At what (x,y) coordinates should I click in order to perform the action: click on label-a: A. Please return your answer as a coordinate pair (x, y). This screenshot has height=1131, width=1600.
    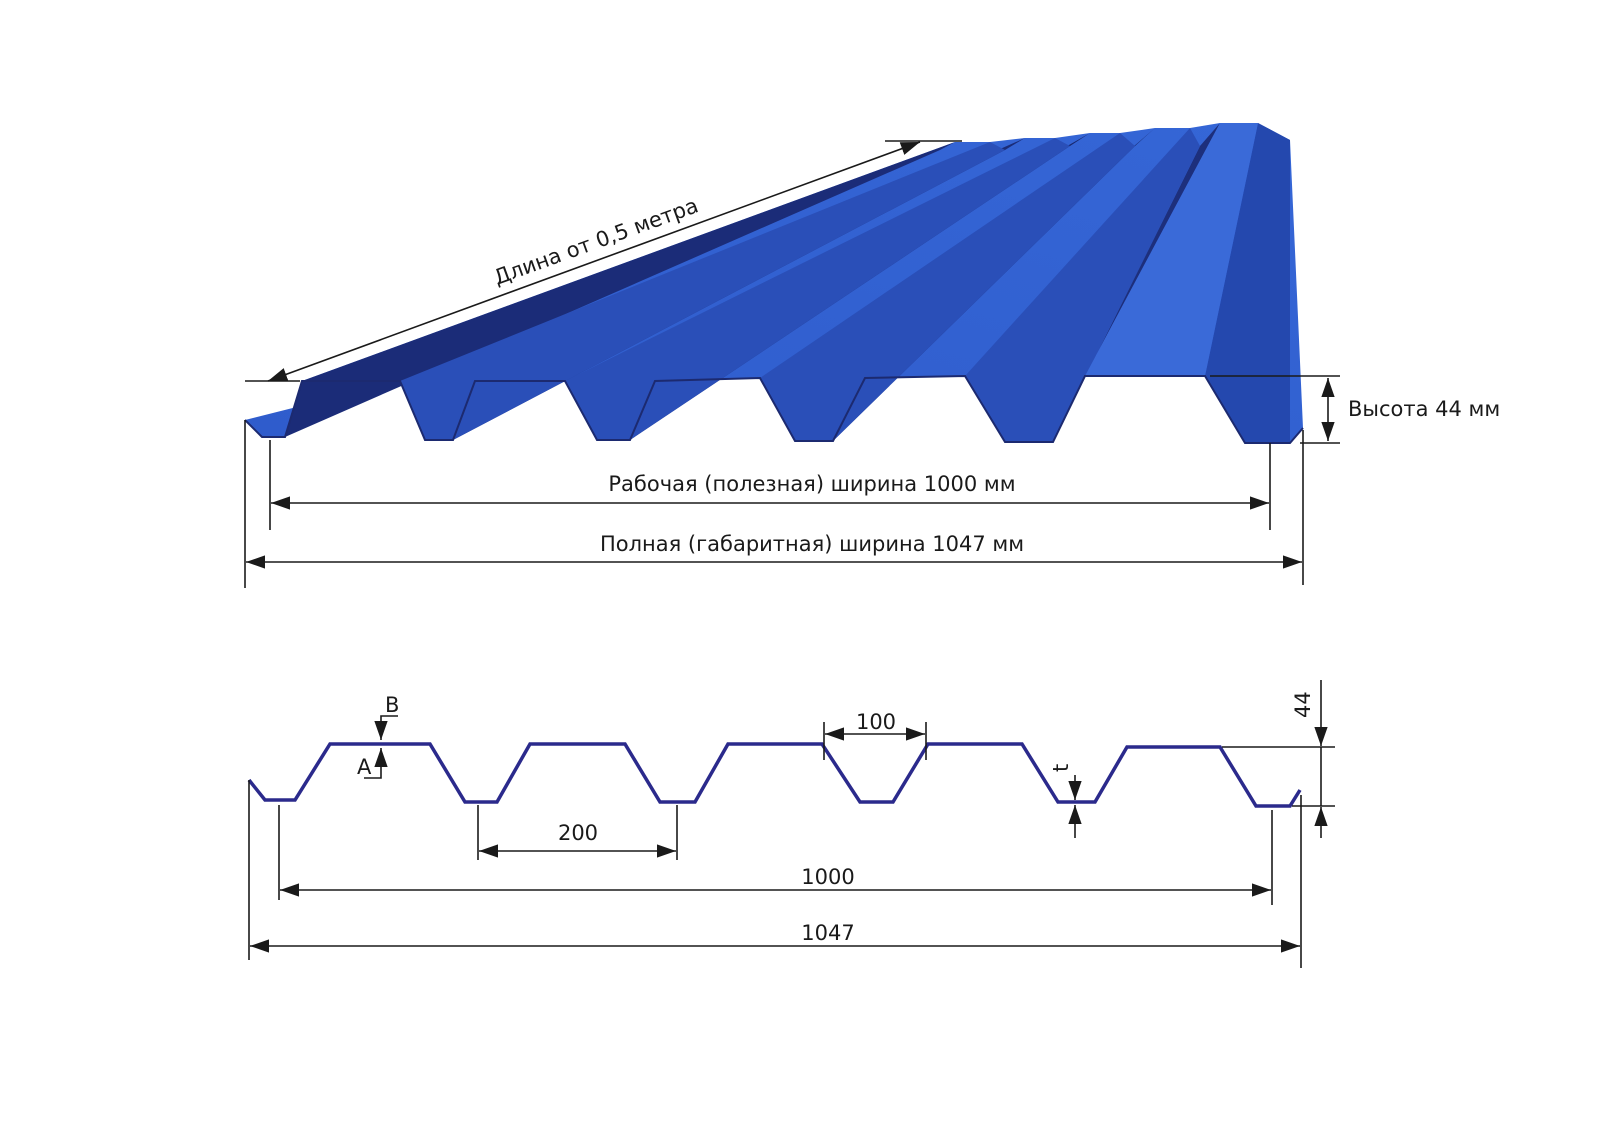
    Looking at the image, I should click on (364, 767).